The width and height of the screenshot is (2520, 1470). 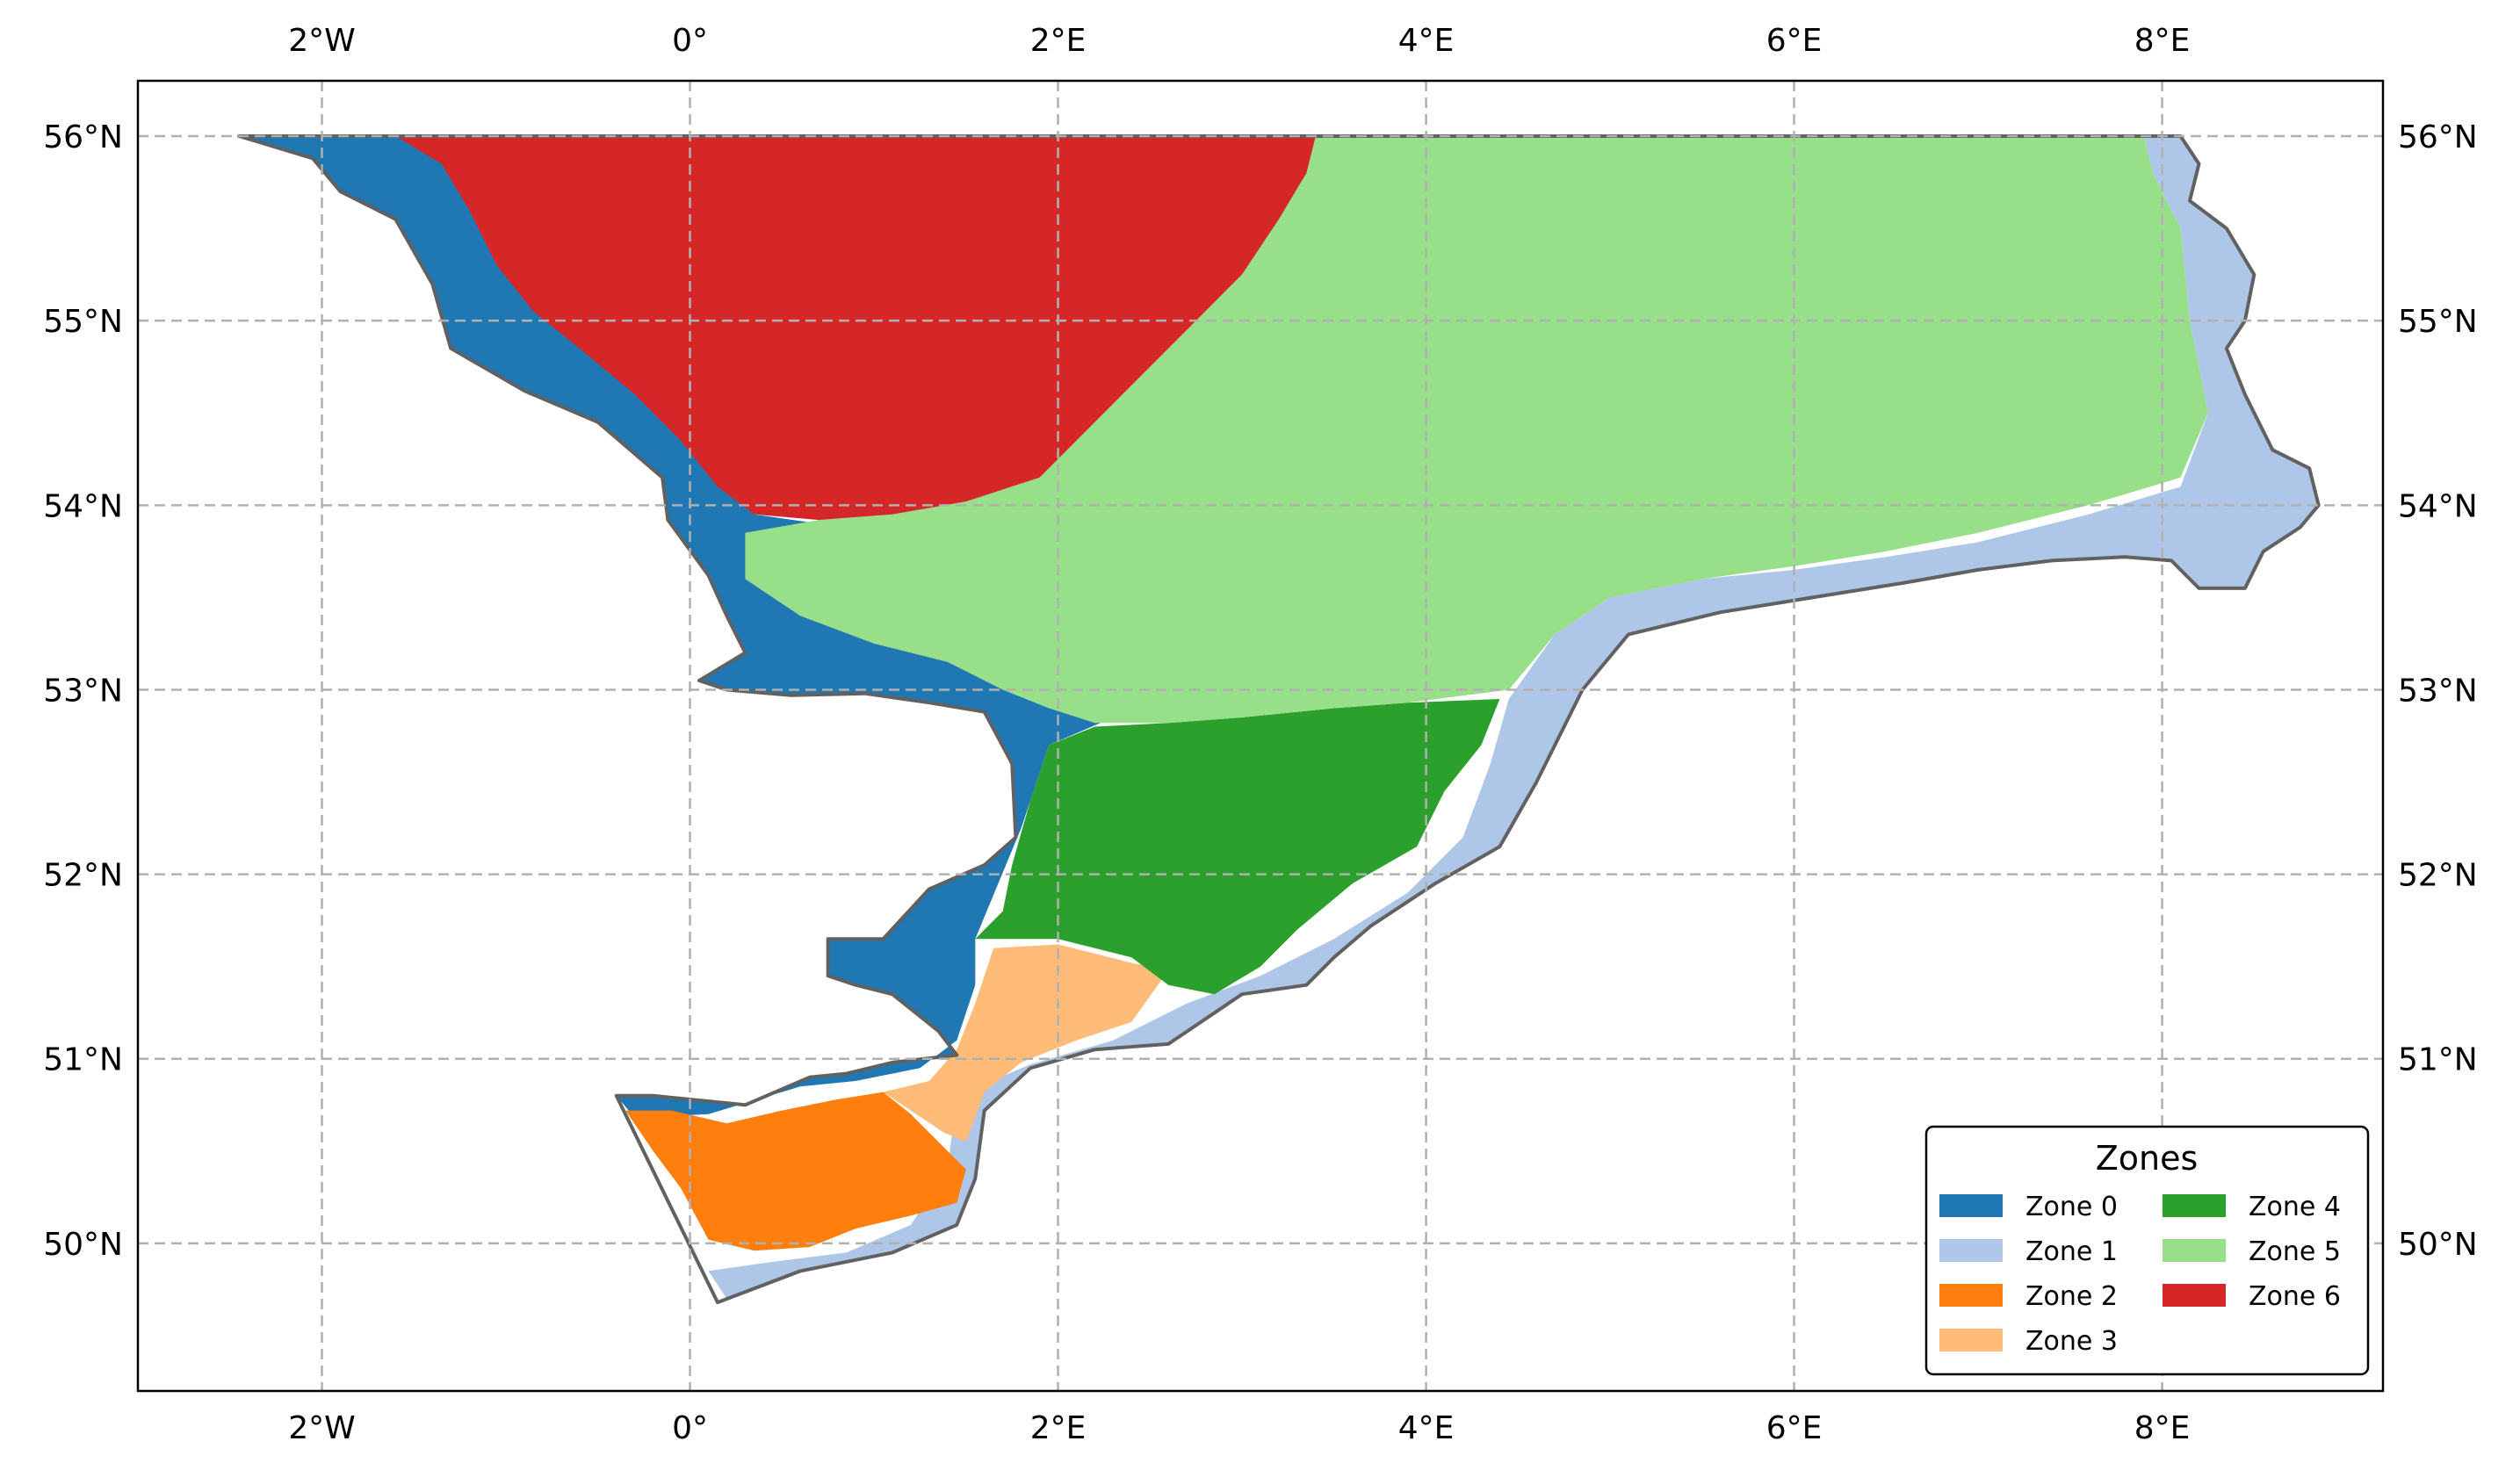 I want to click on right-latitude-label: 53°N, so click(x=2438, y=691).